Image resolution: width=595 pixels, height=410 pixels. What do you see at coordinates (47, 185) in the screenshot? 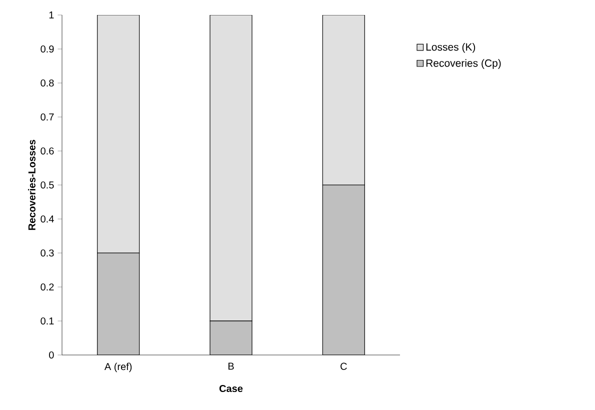
I see `y-tick-label: 0.5` at bounding box center [47, 185].